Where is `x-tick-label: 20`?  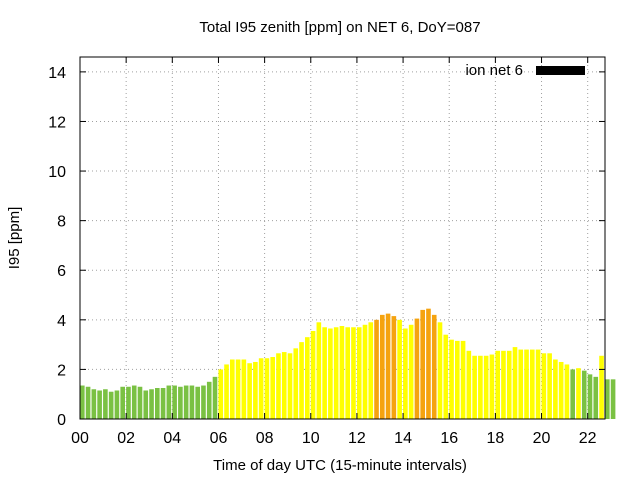 x-tick-label: 20 is located at coordinates (542, 438).